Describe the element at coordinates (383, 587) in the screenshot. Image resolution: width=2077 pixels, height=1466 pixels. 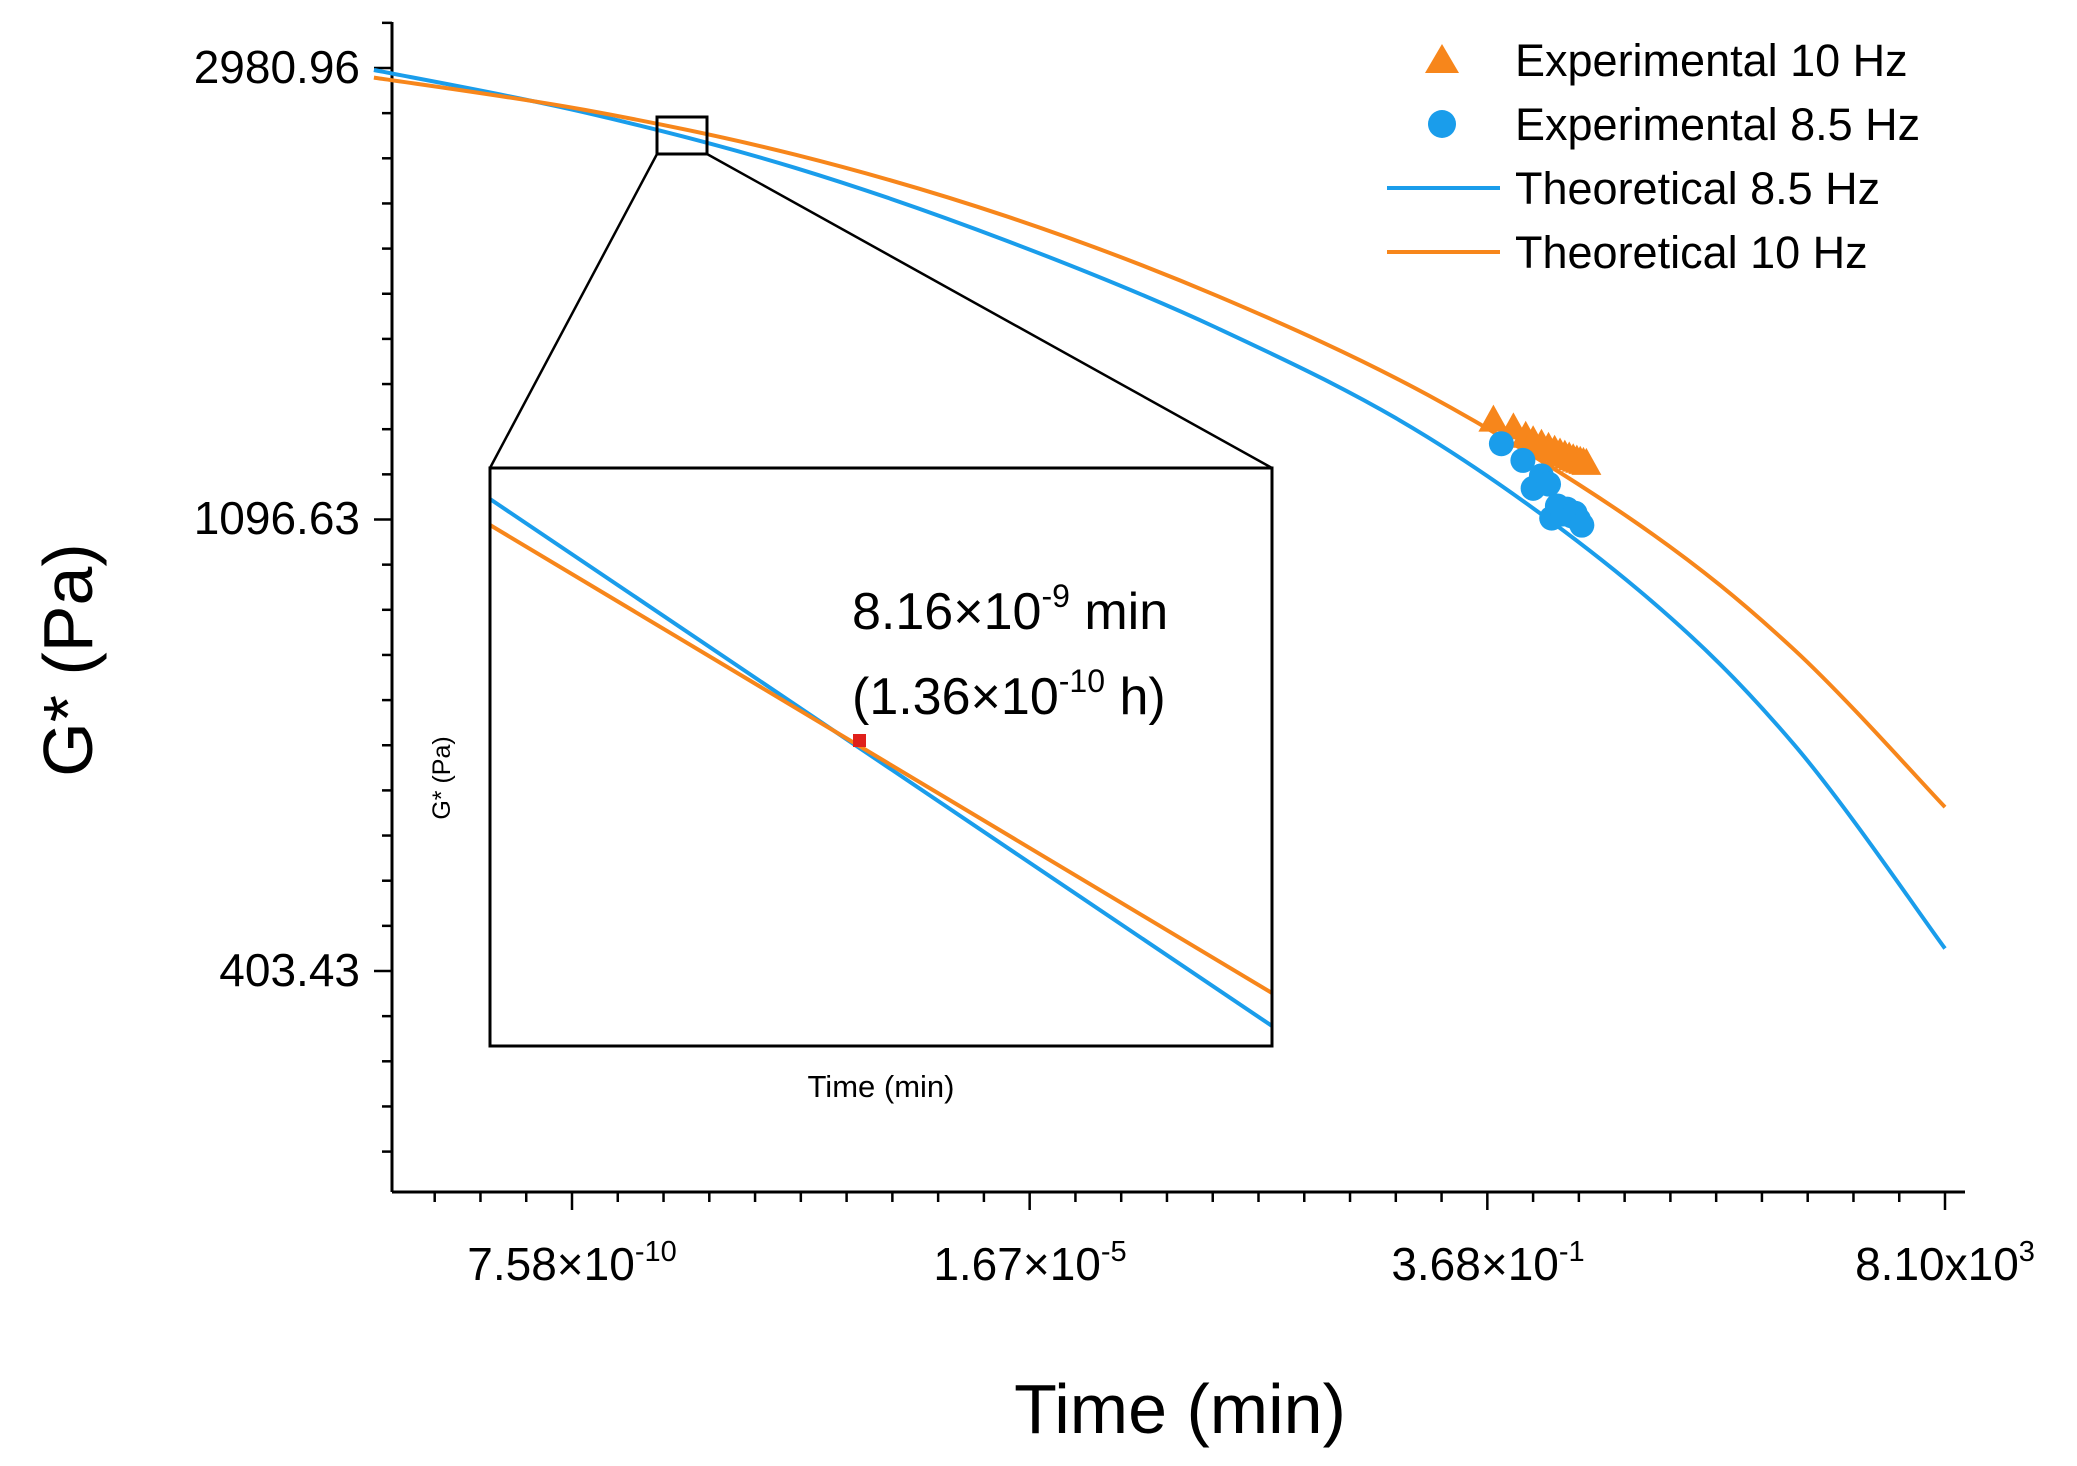
I see `y-ticks` at that location.